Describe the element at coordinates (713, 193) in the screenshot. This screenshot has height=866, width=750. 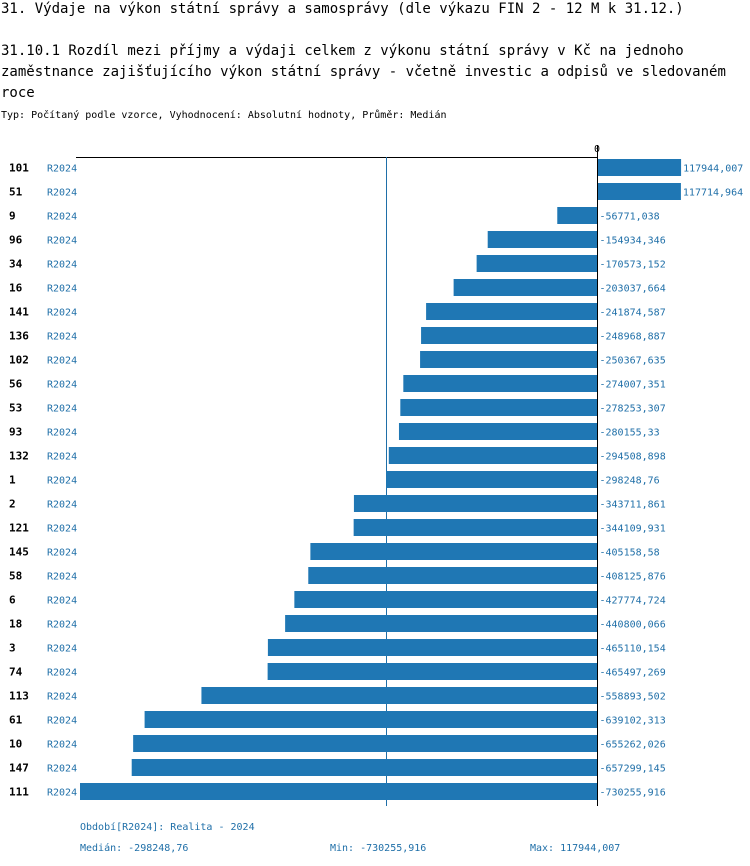
I see `value-label: 117714,964` at that location.